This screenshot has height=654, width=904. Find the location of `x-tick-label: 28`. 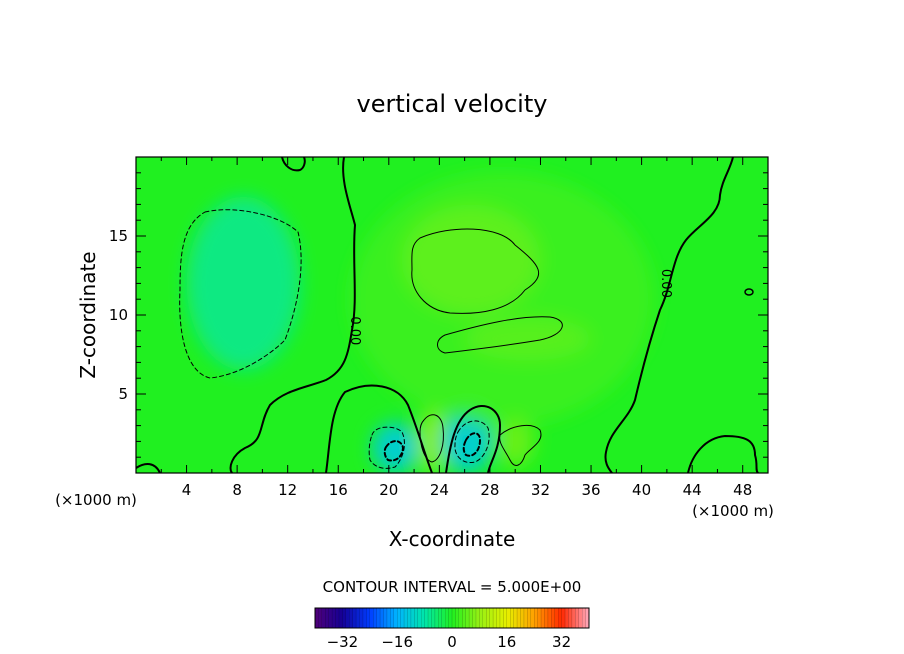

x-tick-label: 28 is located at coordinates (489, 490).